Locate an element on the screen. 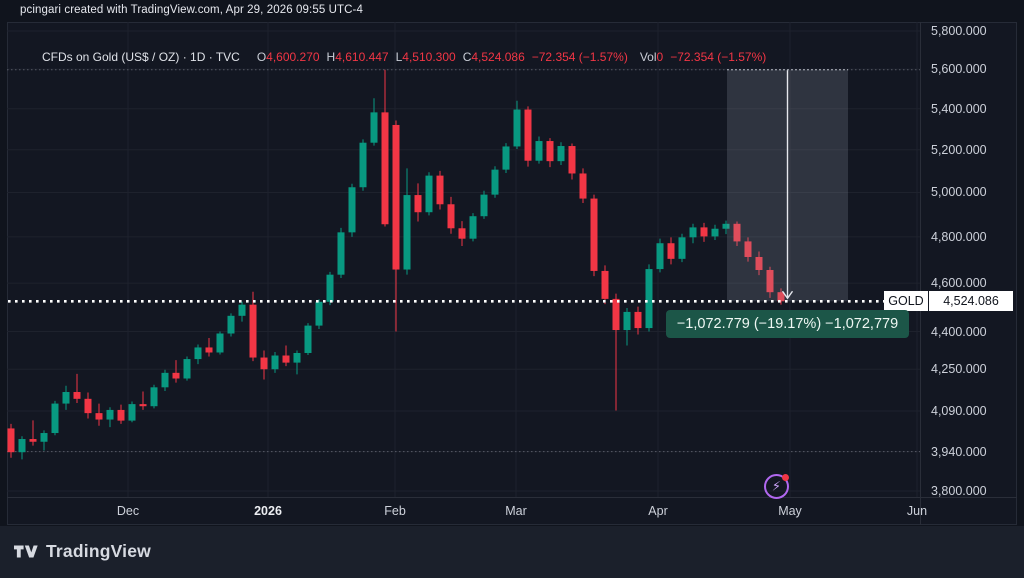 The width and height of the screenshot is (1024, 578). time-axis-label: Jun is located at coordinates (917, 511).